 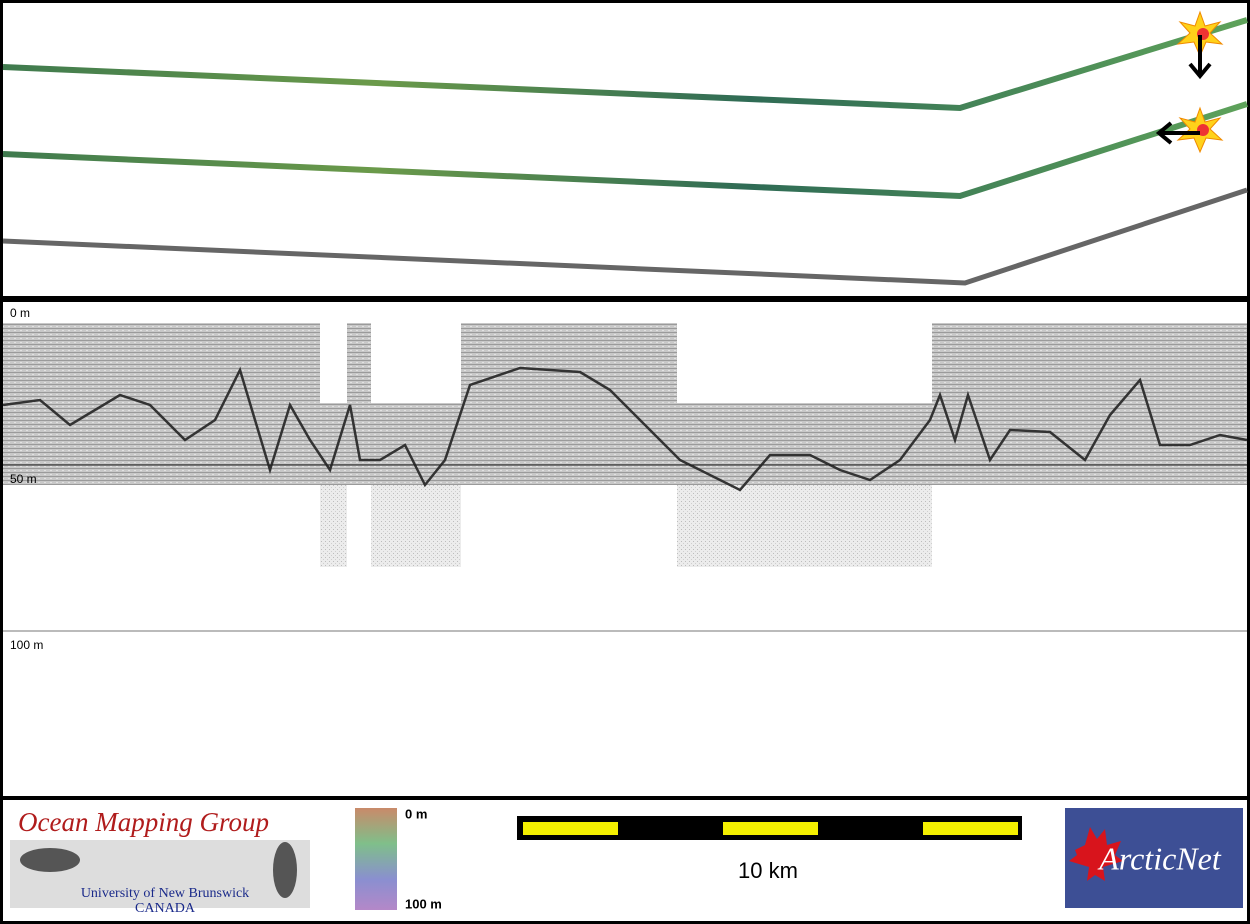 I want to click on seabed-trace, so click(x=625, y=429).